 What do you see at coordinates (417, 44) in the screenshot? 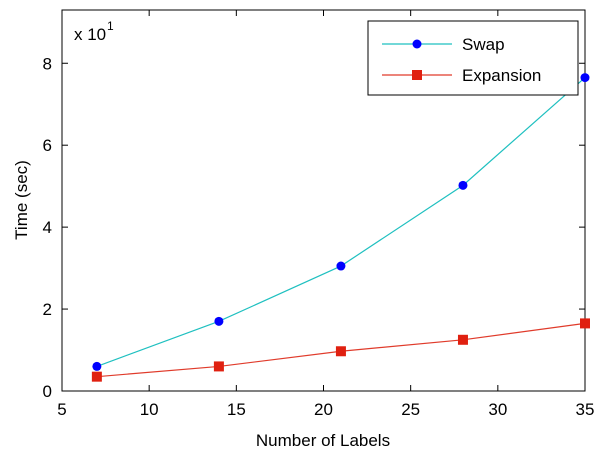
I see `legend-swap-marker` at bounding box center [417, 44].